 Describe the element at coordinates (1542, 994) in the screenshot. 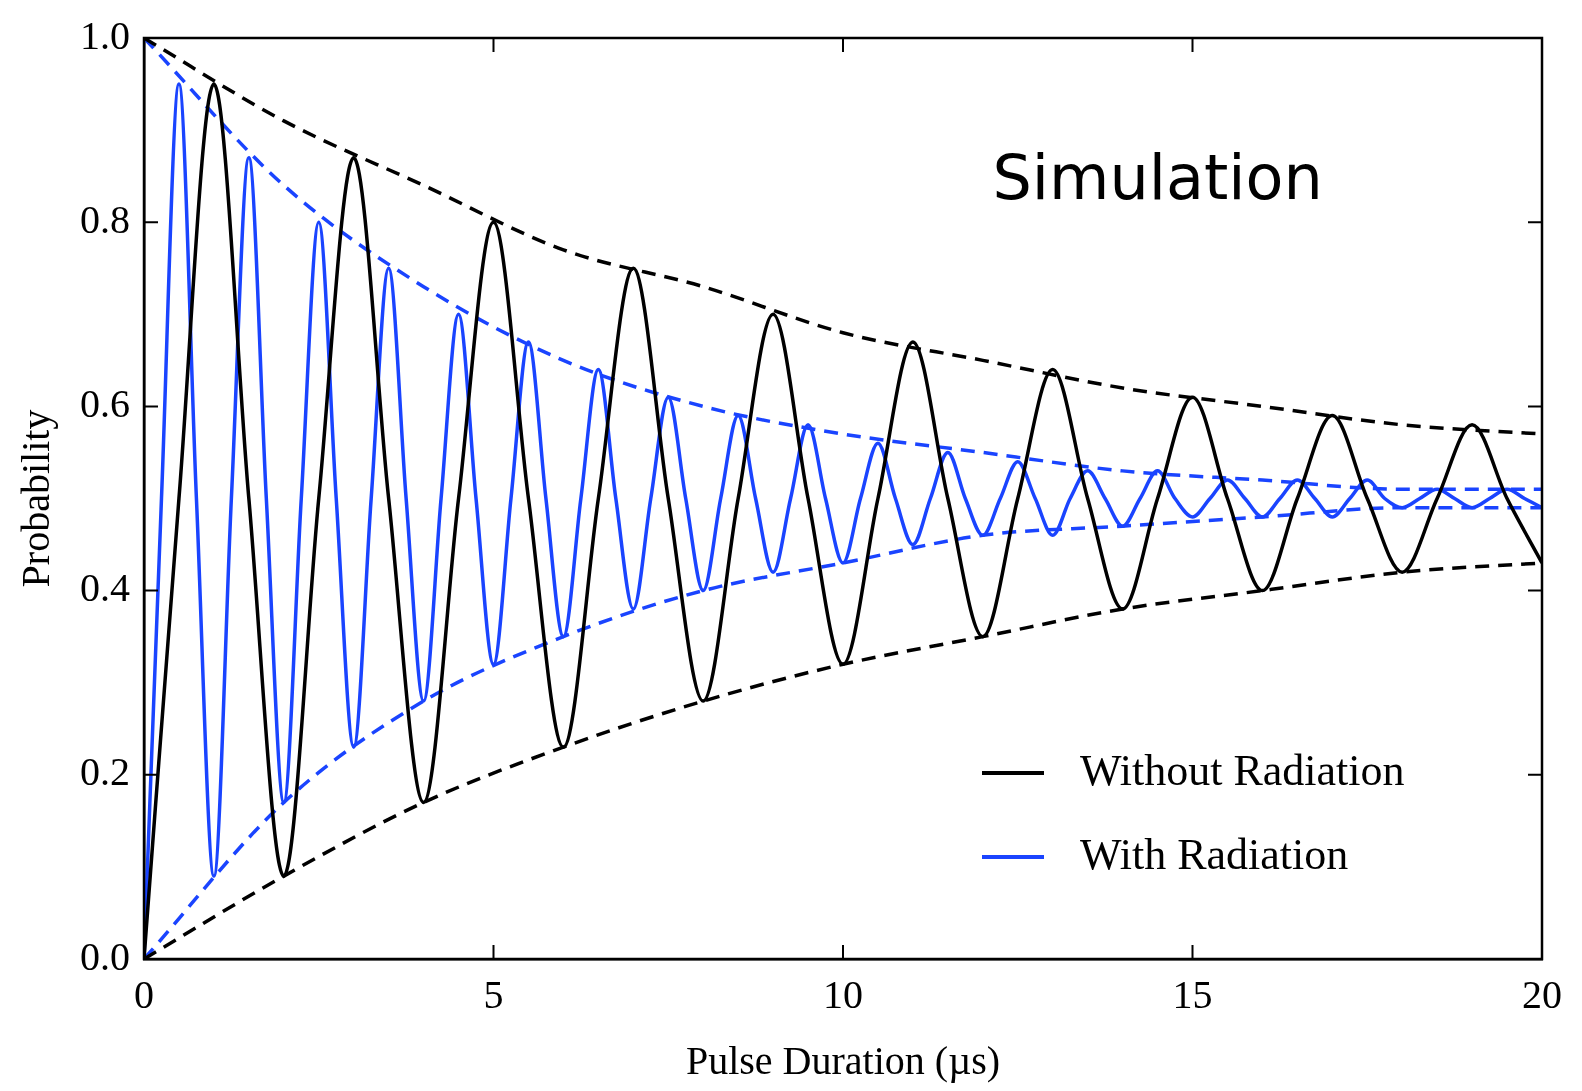

I see `x-tick-label: 20` at that location.